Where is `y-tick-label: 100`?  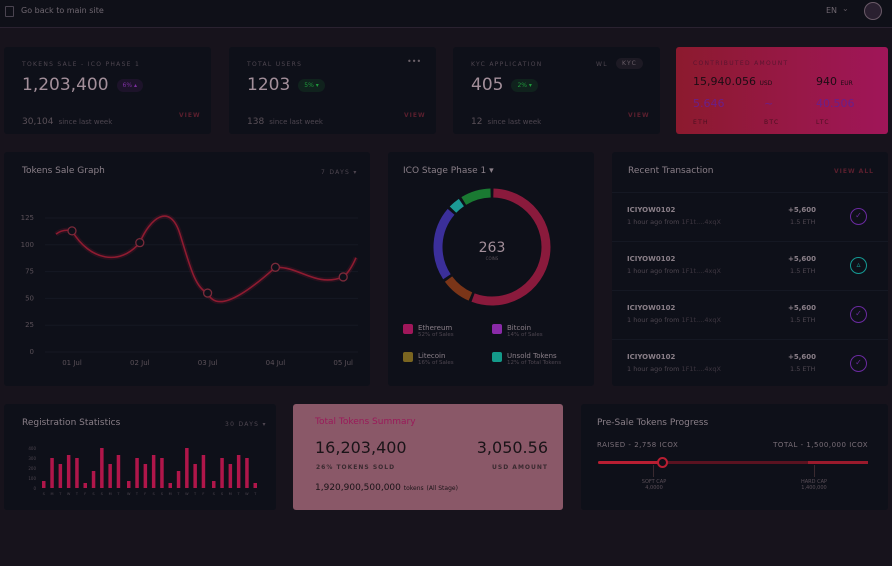 y-tick-label: 100 is located at coordinates (27, 245).